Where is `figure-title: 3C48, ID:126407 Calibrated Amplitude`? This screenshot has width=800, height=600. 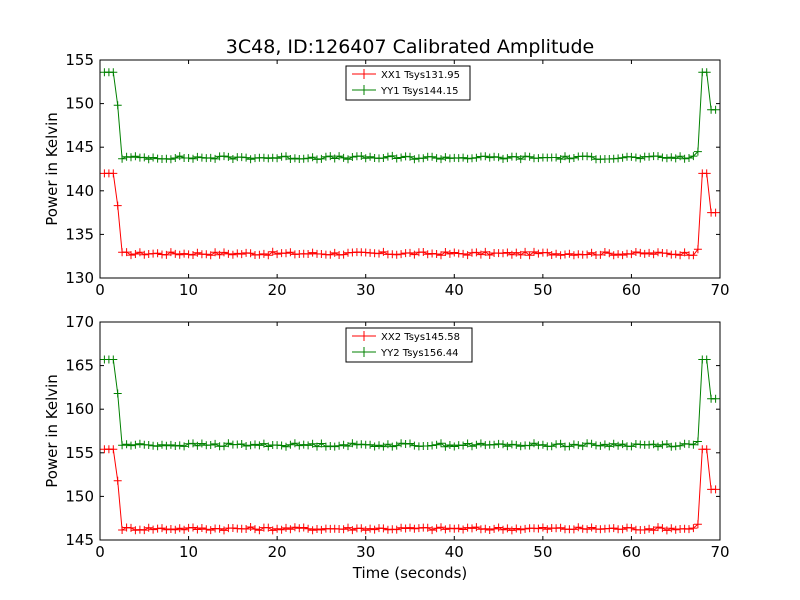 figure-title: 3C48, ID:126407 Calibrated Amplitude is located at coordinates (410, 47).